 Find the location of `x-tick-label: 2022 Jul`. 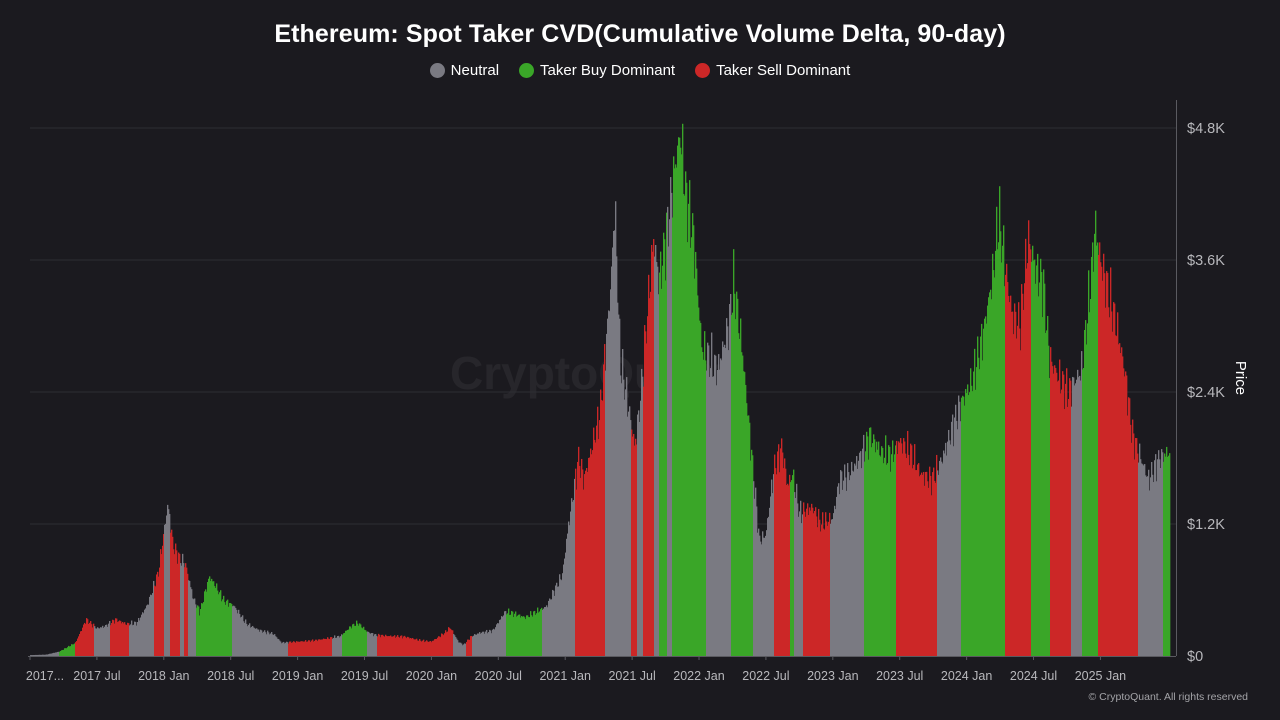

x-tick-label: 2022 Jul is located at coordinates (765, 676).